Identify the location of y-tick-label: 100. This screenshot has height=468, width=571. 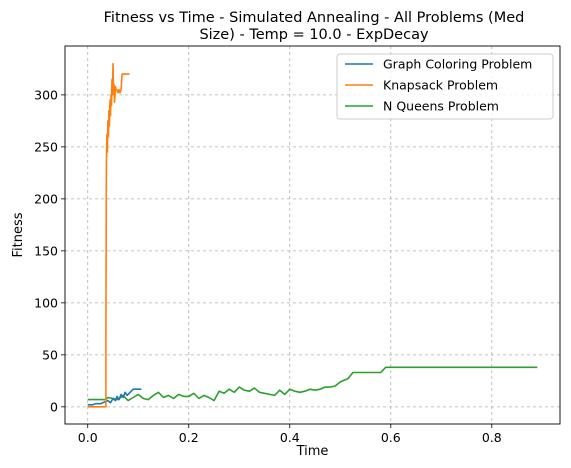
(46, 302).